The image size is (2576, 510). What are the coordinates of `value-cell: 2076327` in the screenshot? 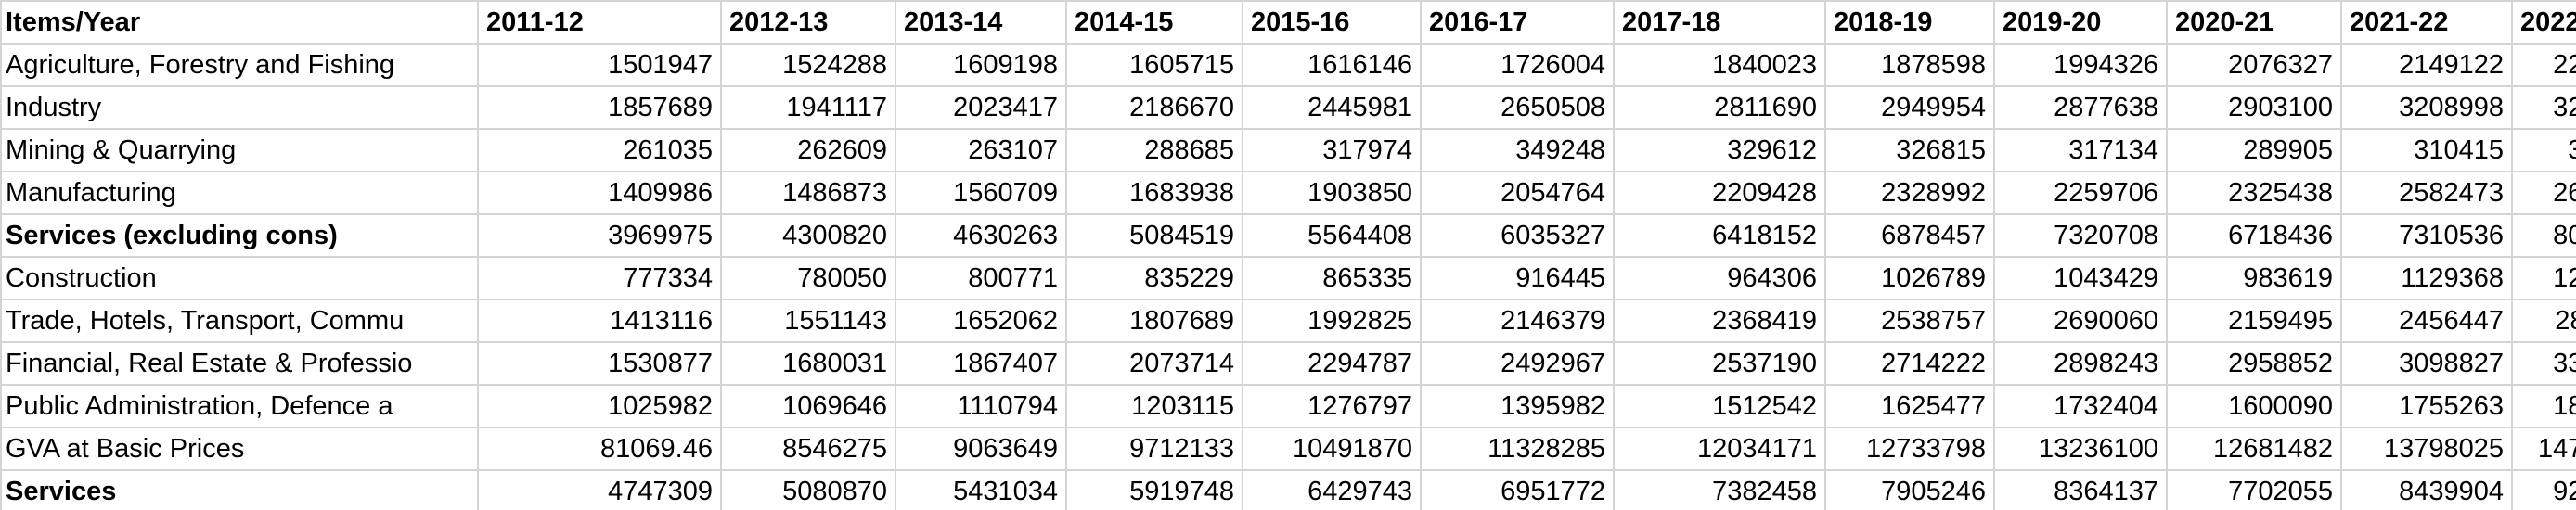 It's located at (2254, 65).